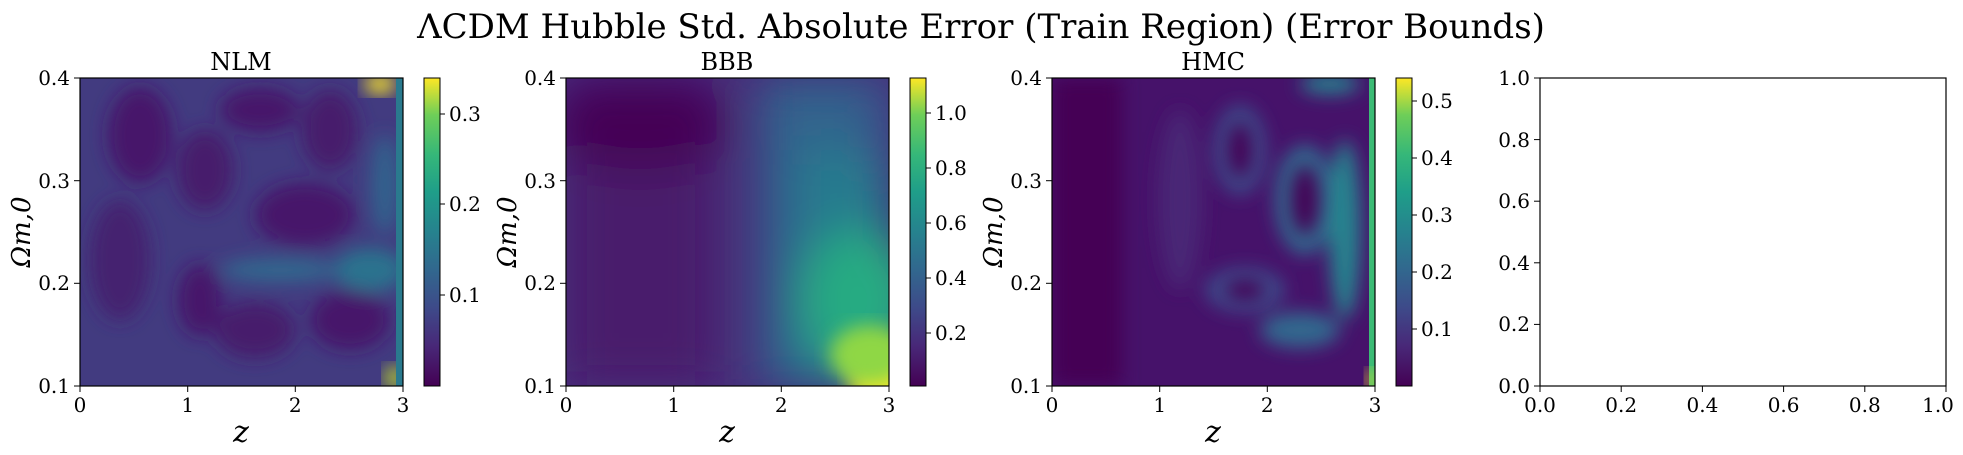 Image resolution: width=1963 pixels, height=455 pixels. What do you see at coordinates (951, 168) in the screenshot?
I see `colorbar-tick-label: 0.8` at bounding box center [951, 168].